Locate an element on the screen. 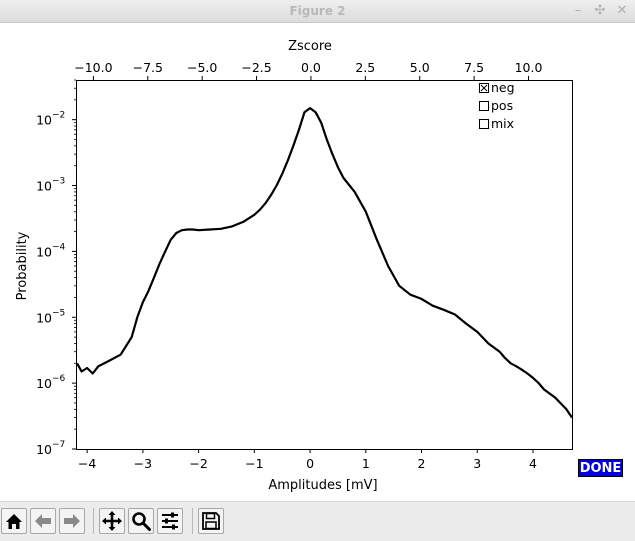 This screenshot has width=635, height=541. configure-subplots-icon is located at coordinates (170, 521).